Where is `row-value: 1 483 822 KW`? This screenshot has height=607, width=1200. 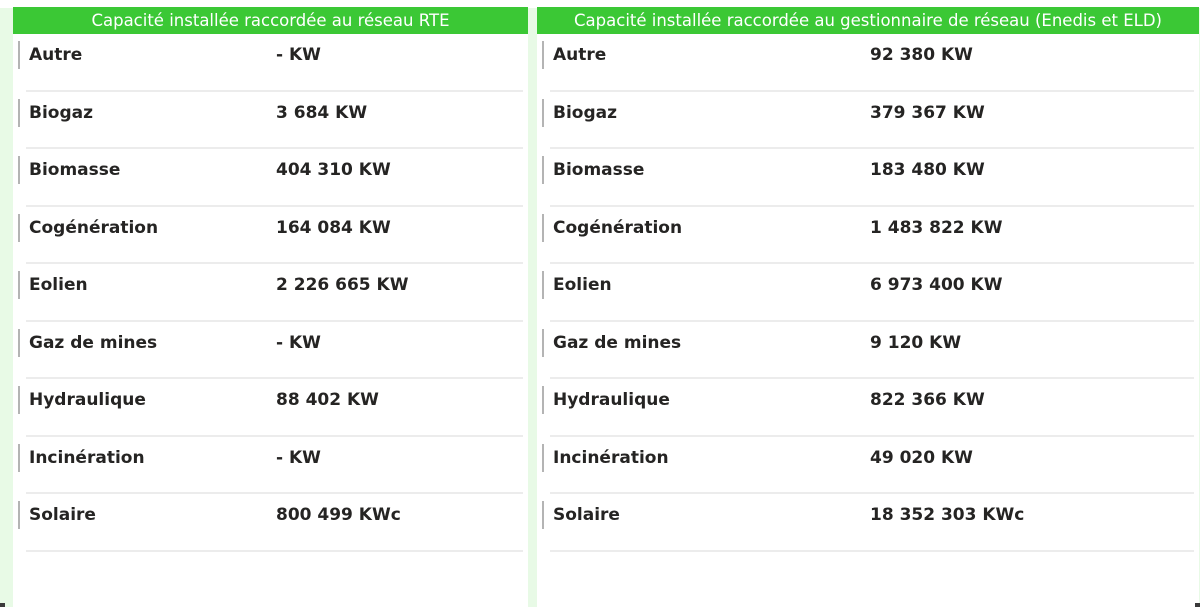
row-value: 1 483 822 KW is located at coordinates (936, 227).